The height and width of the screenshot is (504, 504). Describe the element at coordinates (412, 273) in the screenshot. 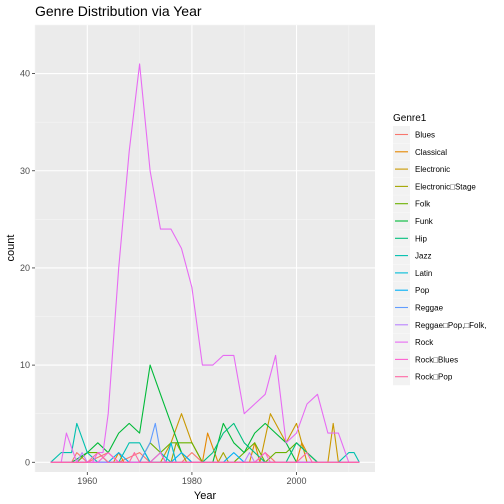

I see `legend-item: Latin` at that location.